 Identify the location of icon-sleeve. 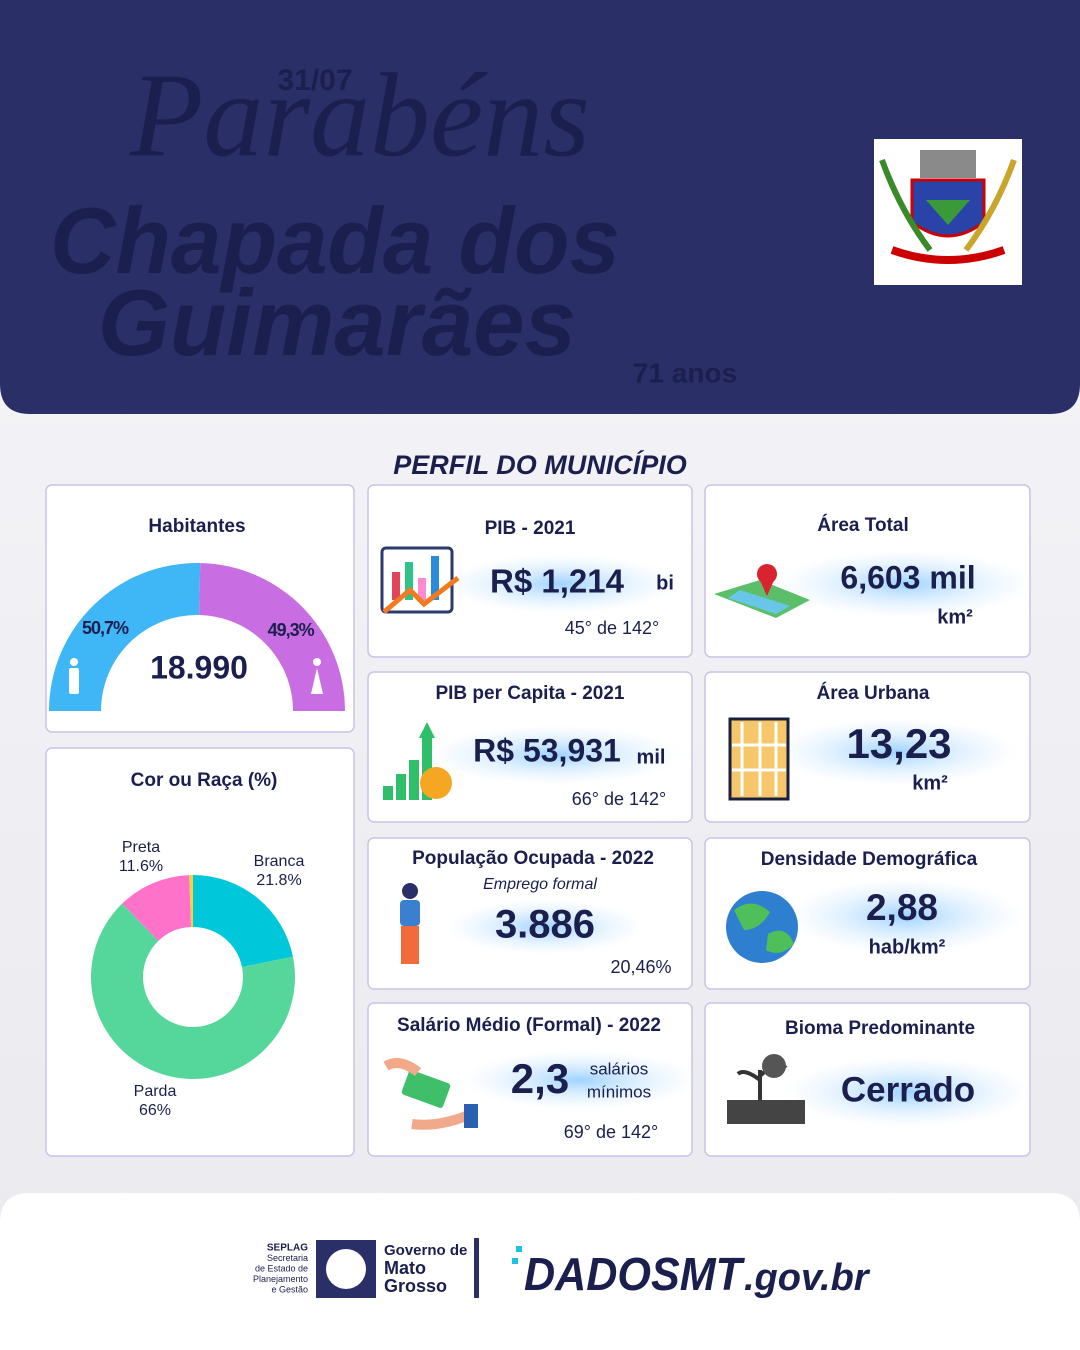
(471, 1116).